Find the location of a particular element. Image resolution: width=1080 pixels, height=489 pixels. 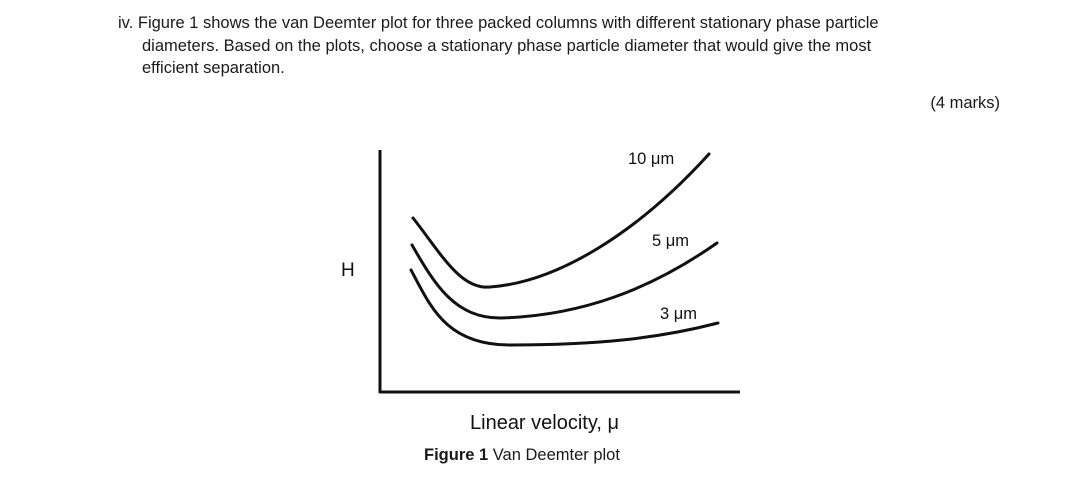

marks-label: (4 marks) is located at coordinates (965, 103).